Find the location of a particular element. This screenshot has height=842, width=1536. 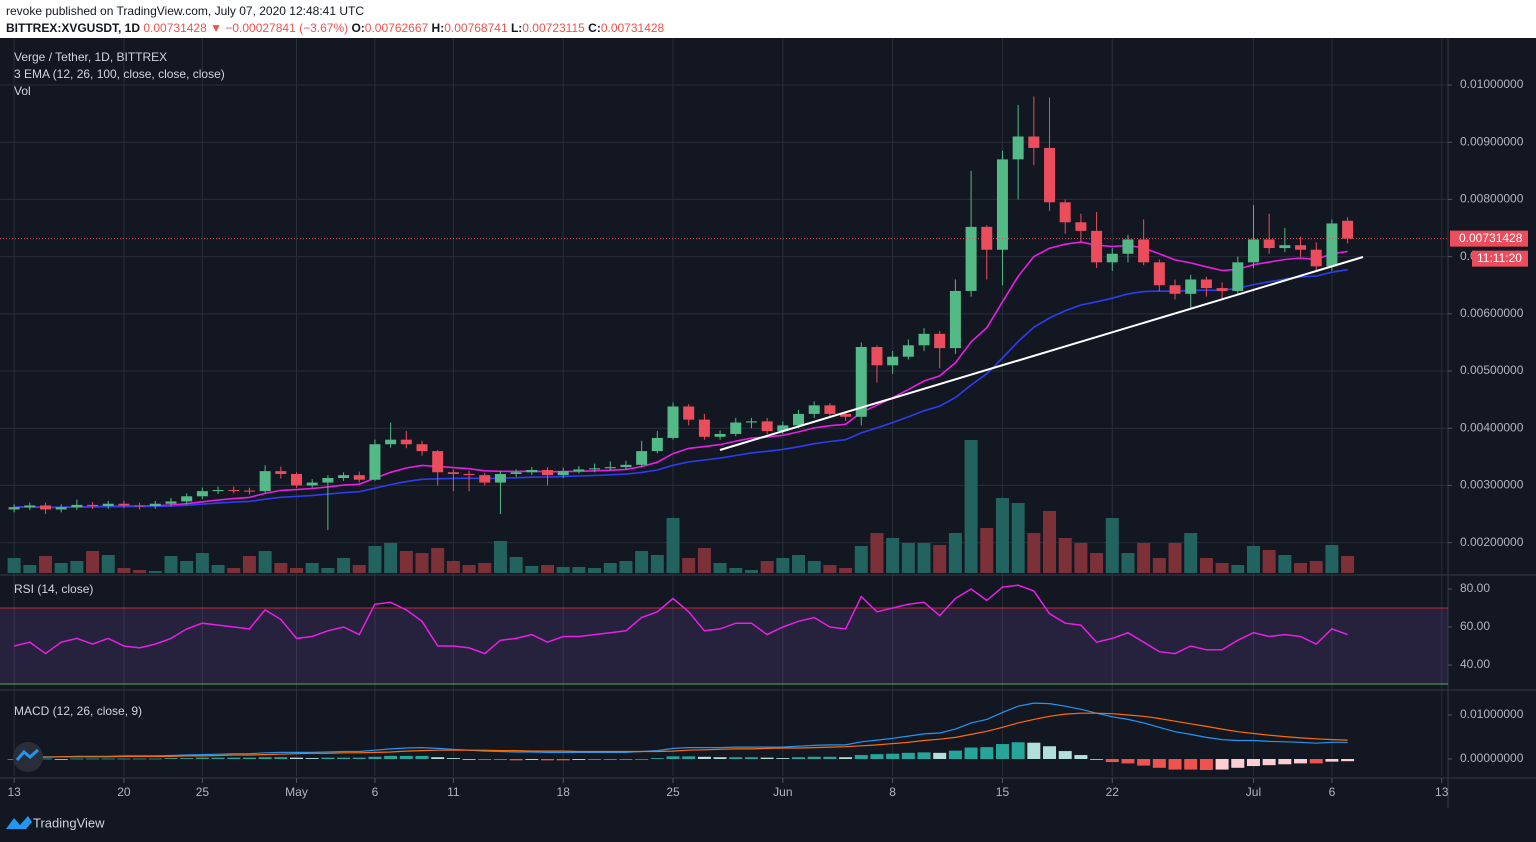

o-value: 0.00762667 is located at coordinates (396, 28).